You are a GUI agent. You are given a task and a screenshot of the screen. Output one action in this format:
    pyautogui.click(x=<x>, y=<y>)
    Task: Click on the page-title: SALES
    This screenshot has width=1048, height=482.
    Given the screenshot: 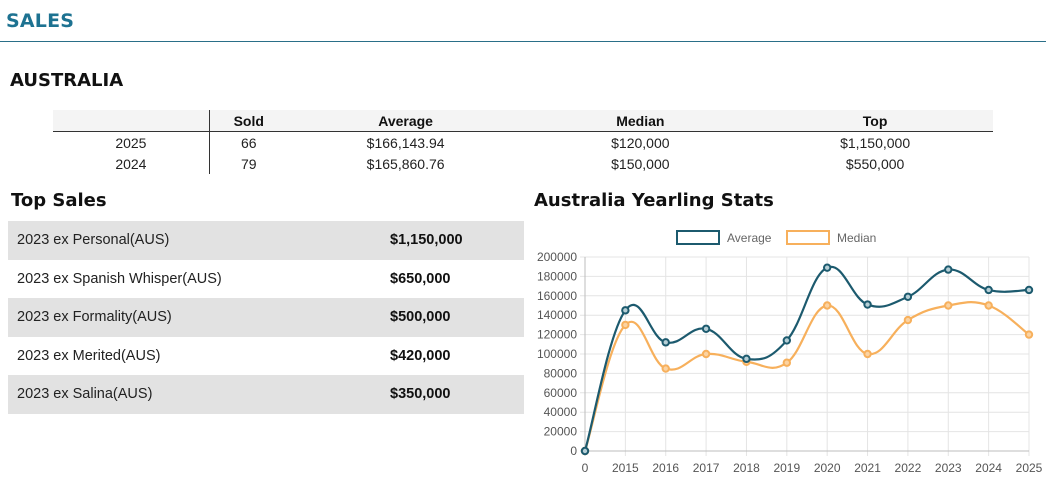 What is the action you would take?
    pyautogui.click(x=40, y=21)
    